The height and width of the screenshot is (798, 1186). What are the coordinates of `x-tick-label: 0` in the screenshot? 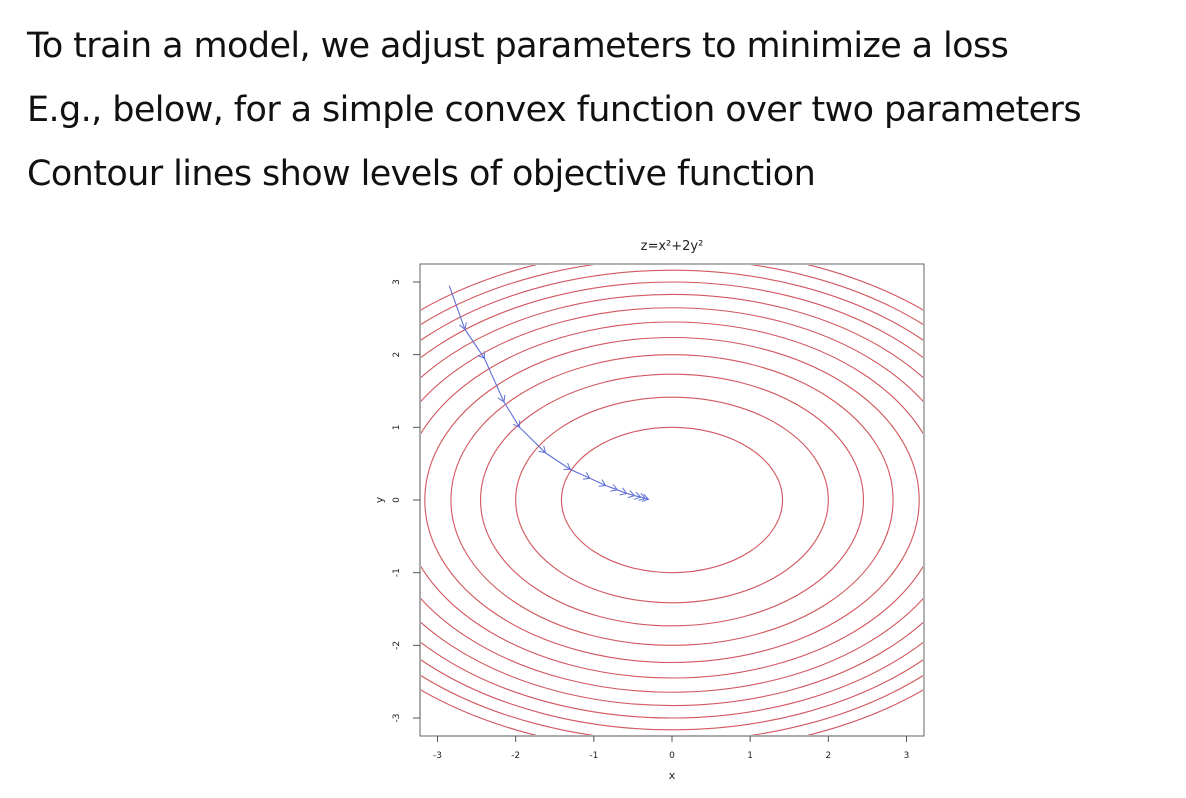 It's located at (672, 756).